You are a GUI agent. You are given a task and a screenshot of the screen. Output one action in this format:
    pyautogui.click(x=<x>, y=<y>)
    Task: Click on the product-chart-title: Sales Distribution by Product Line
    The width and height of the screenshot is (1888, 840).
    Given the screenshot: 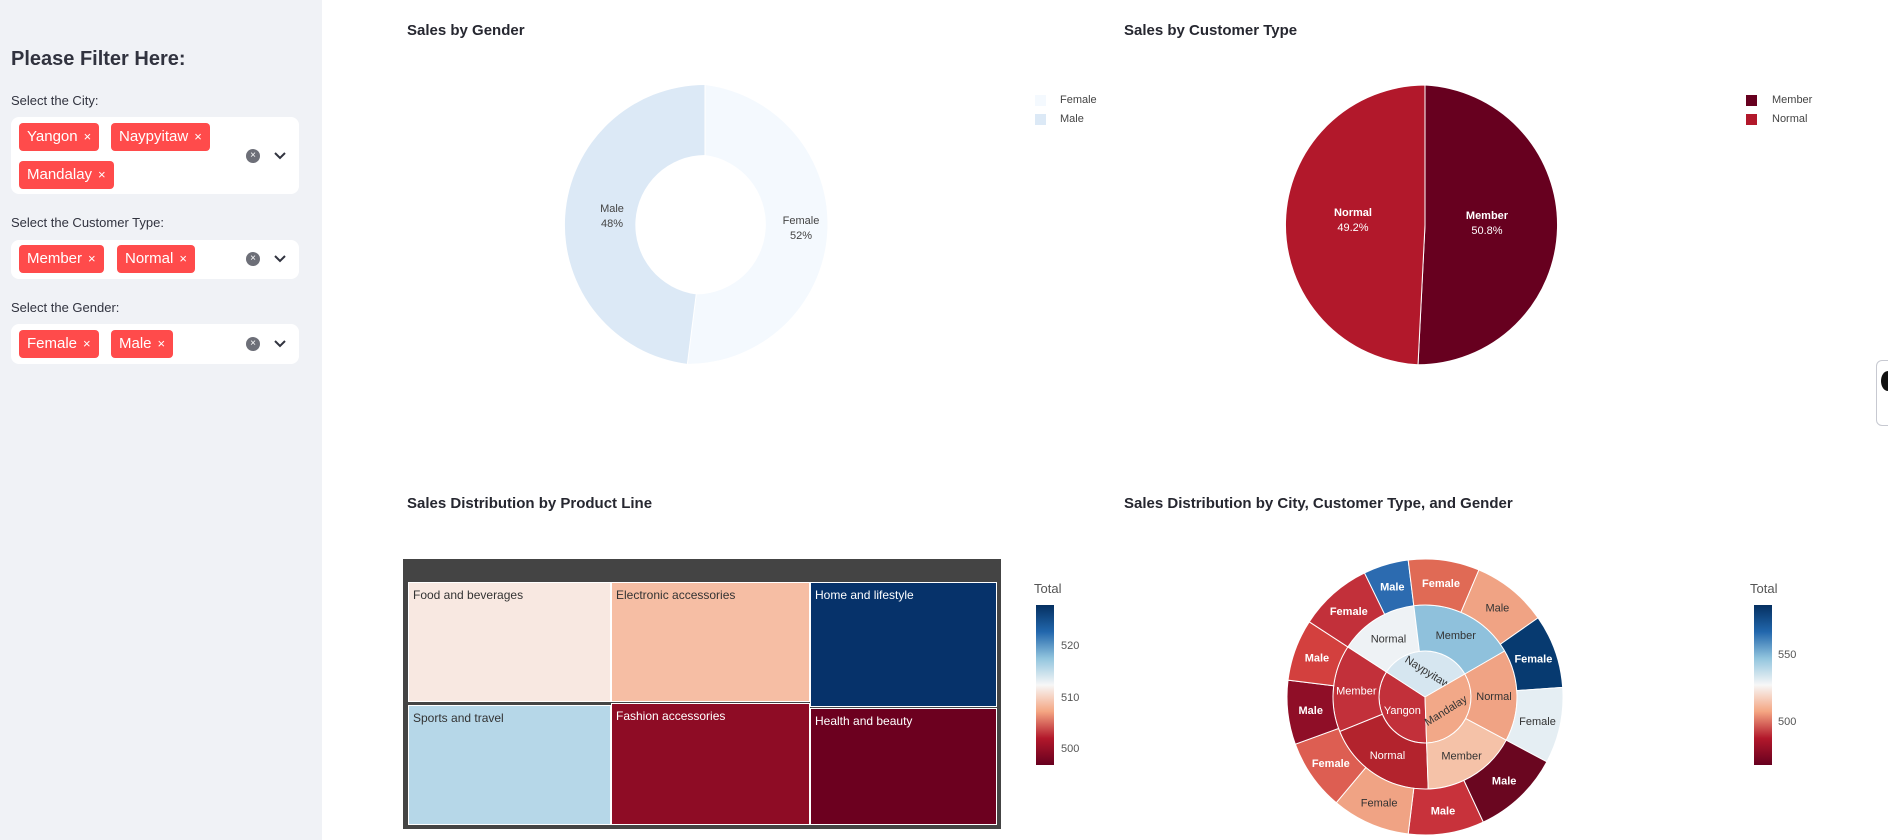 What is the action you would take?
    pyautogui.click(x=530, y=503)
    